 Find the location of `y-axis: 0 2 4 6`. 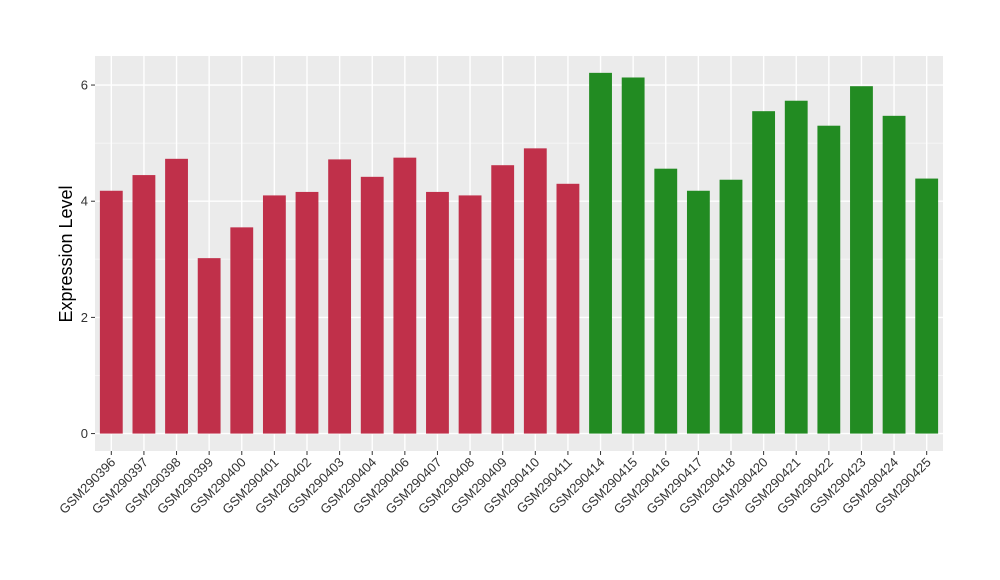

y-axis: 0 2 4 6 is located at coordinates (88, 259).